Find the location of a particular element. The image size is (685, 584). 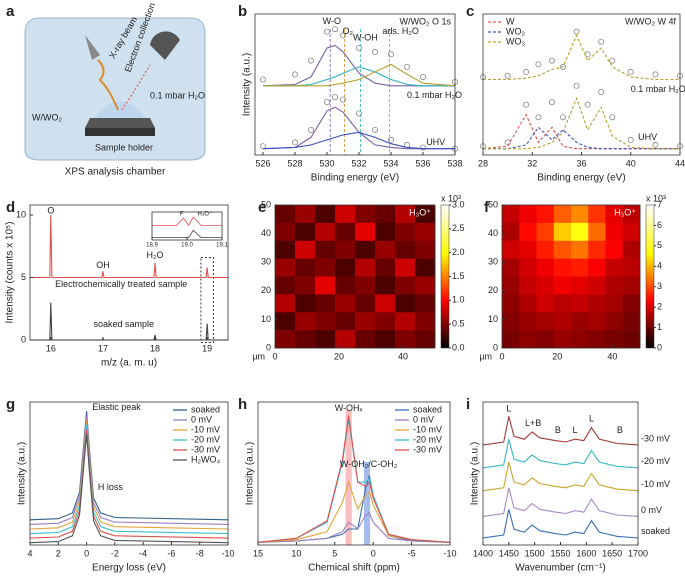

inset-background is located at coordinates (187, 226).